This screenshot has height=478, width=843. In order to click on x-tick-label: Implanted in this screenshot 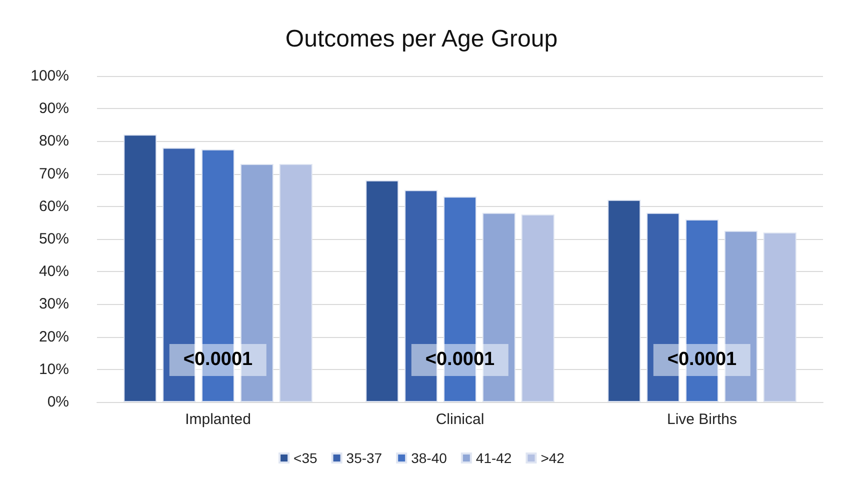, I will do `click(218, 419)`.